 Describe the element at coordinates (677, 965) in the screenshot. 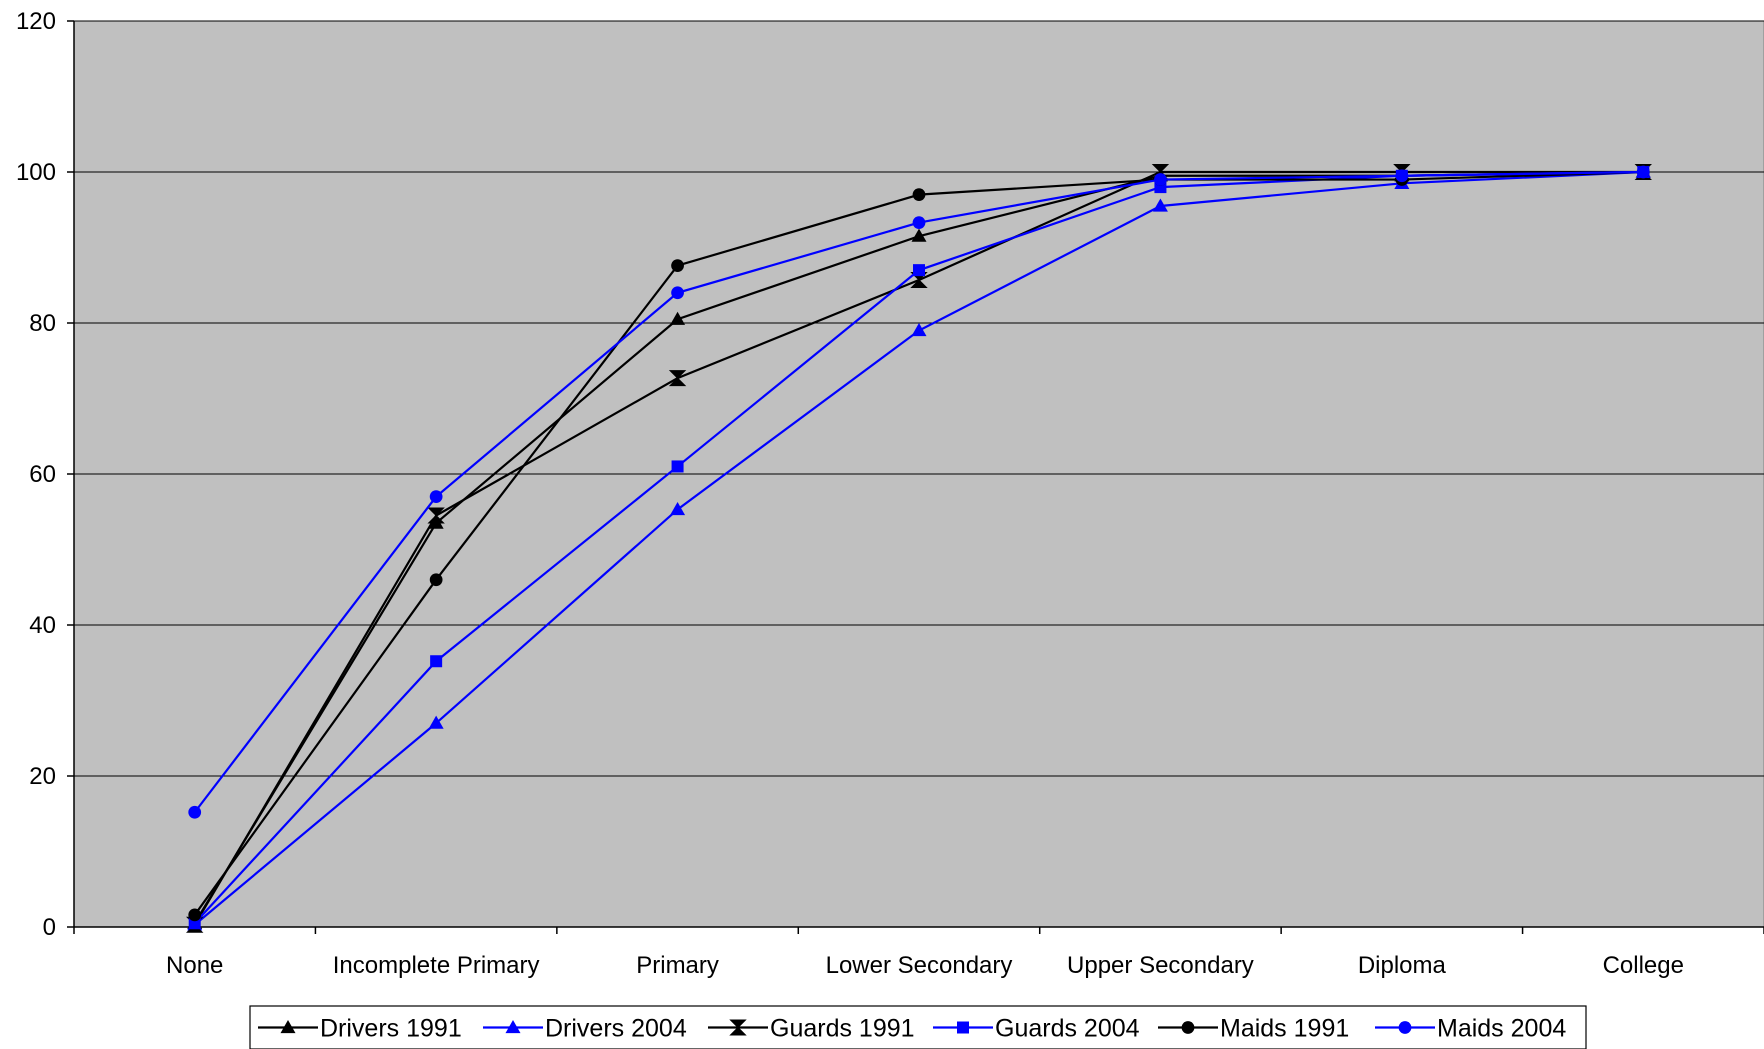

I see `x-tick-label: Primary` at that location.